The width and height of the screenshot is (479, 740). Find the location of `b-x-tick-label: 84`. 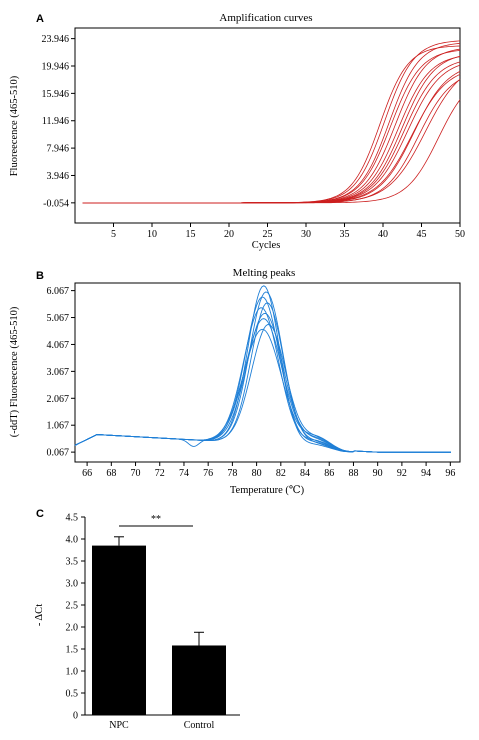

b-x-tick-label: 84 is located at coordinates (305, 473).